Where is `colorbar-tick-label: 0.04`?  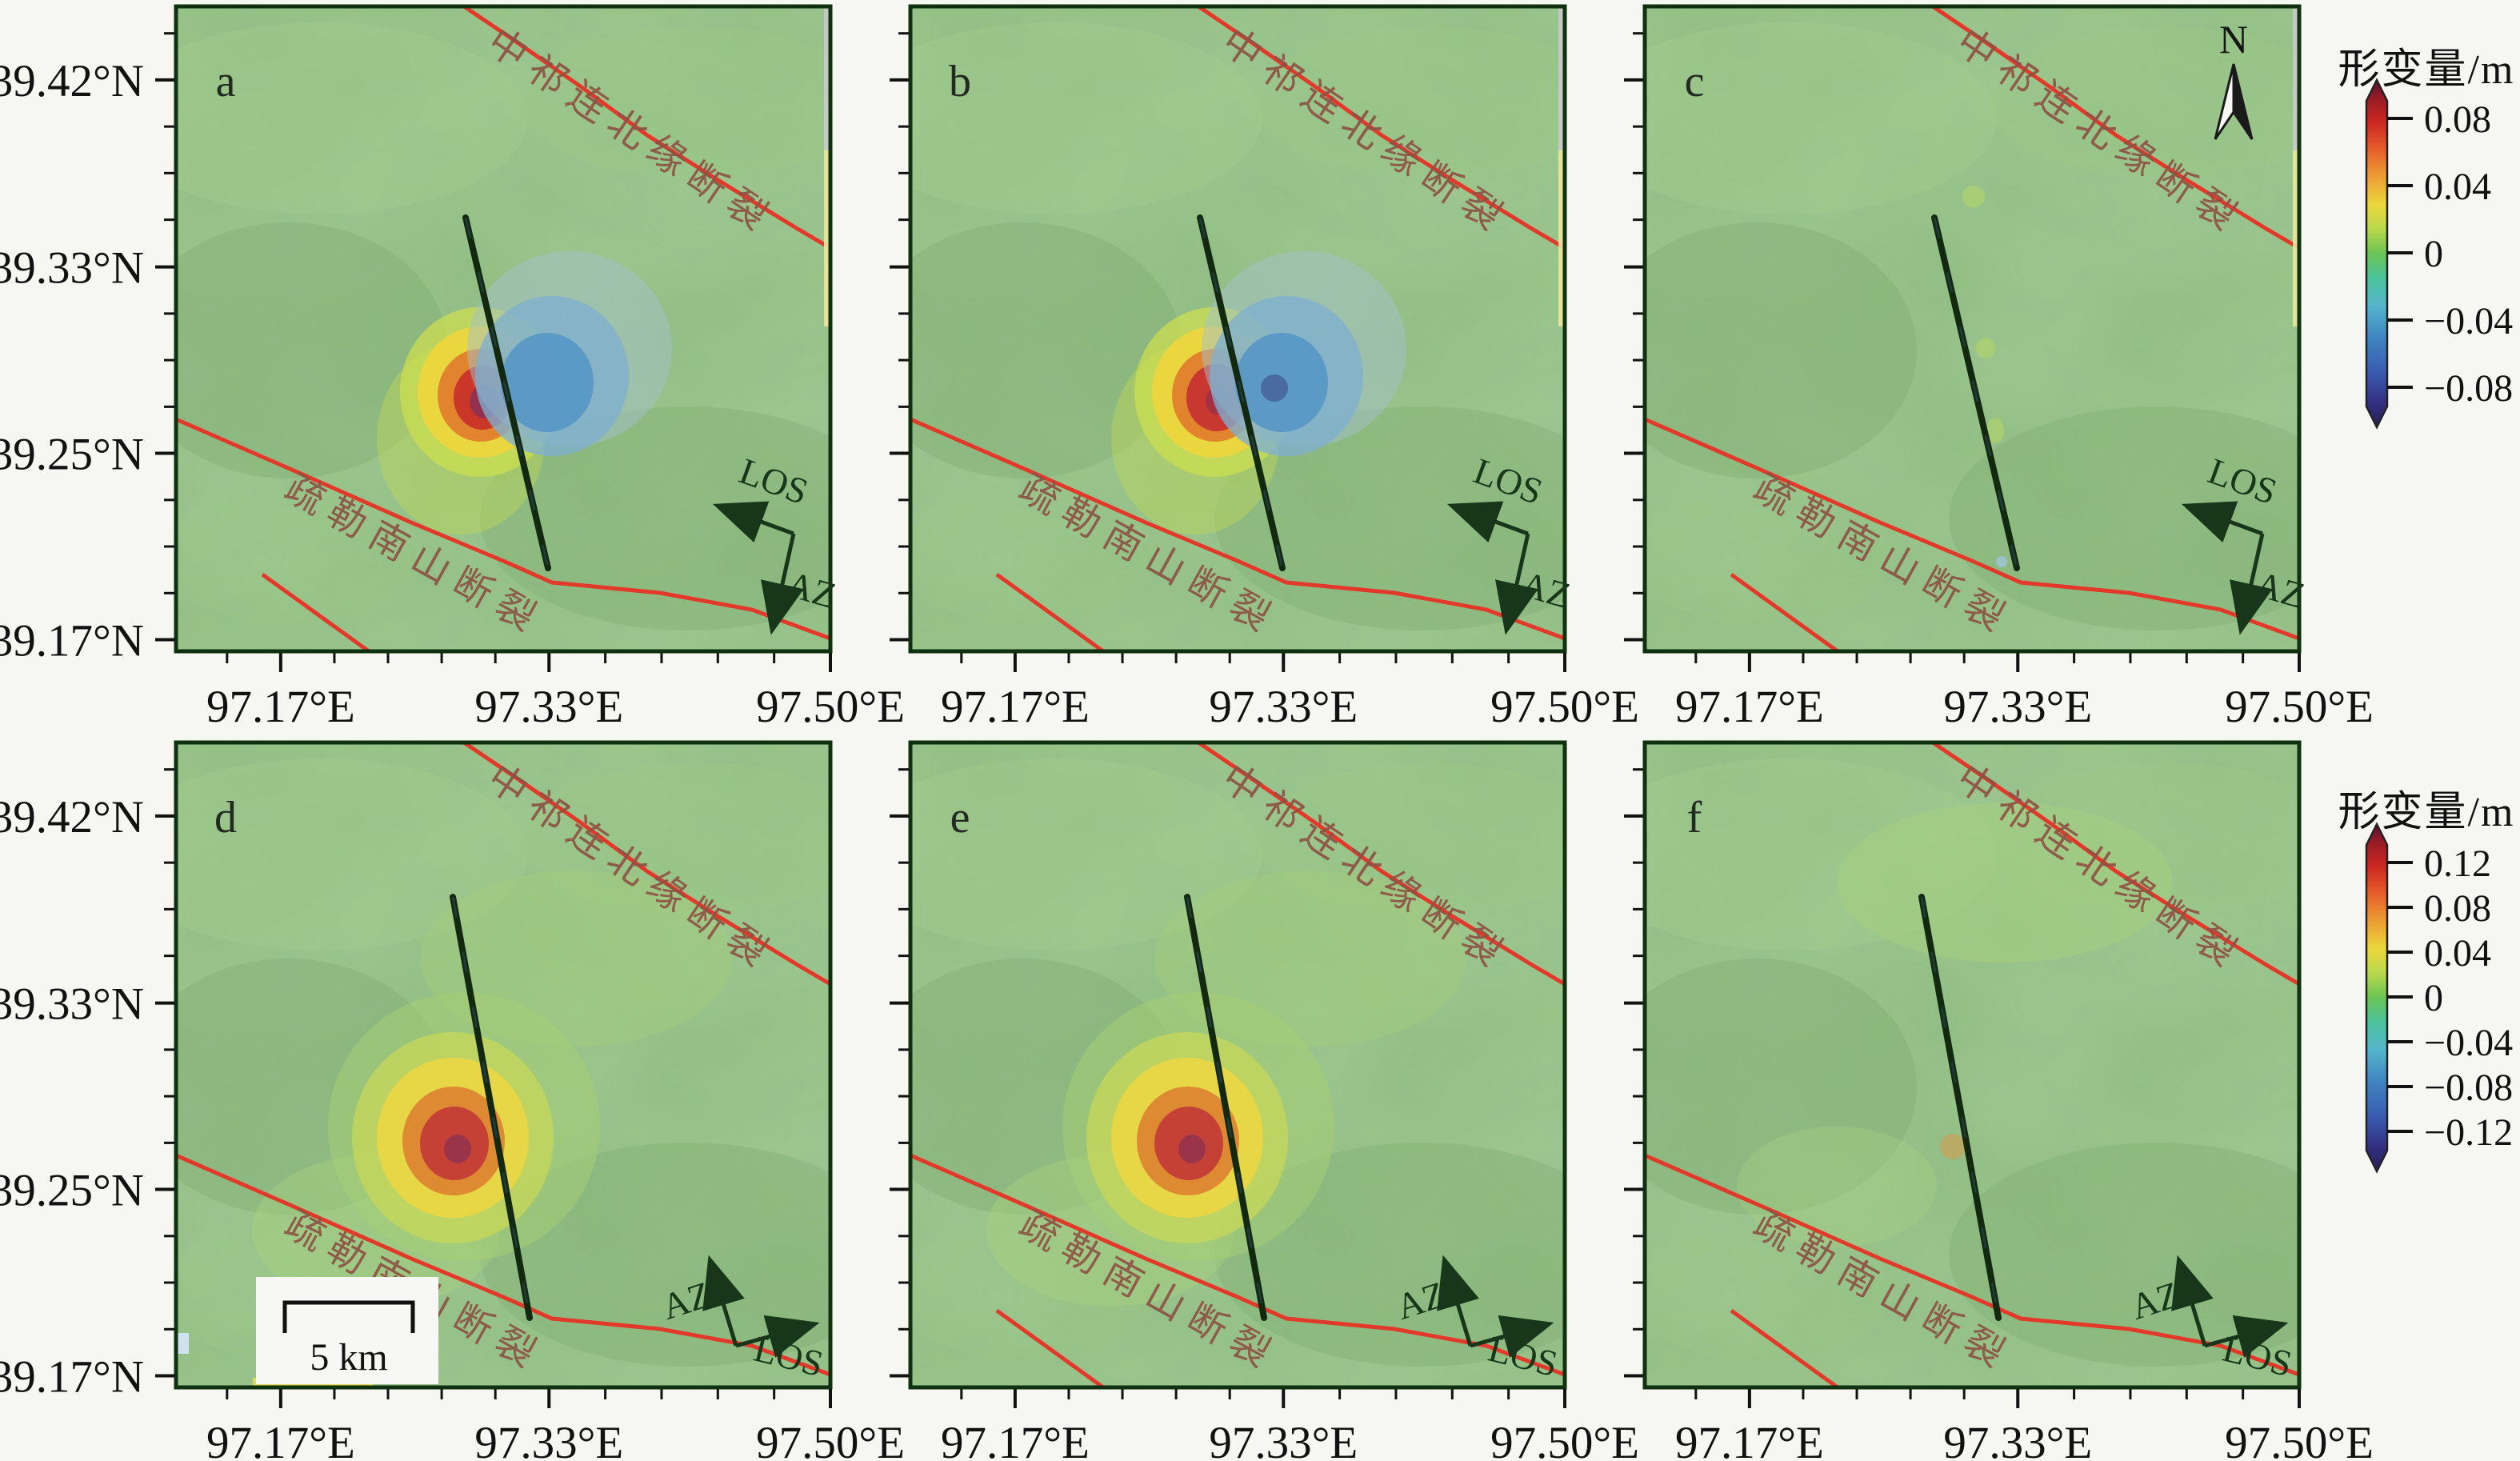
colorbar-tick-label: 0.04 is located at coordinates (2457, 187).